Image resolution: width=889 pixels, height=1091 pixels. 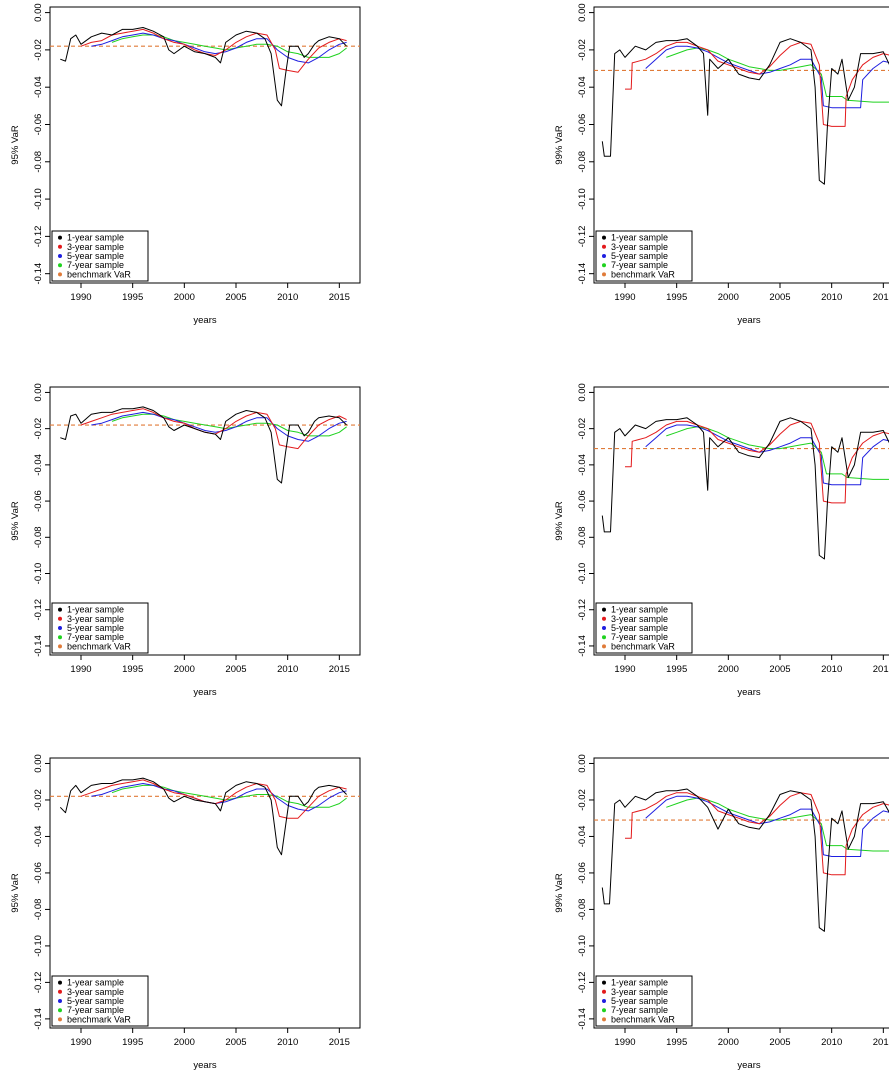 I want to click on x-tick-label: 1995, so click(x=132, y=669).